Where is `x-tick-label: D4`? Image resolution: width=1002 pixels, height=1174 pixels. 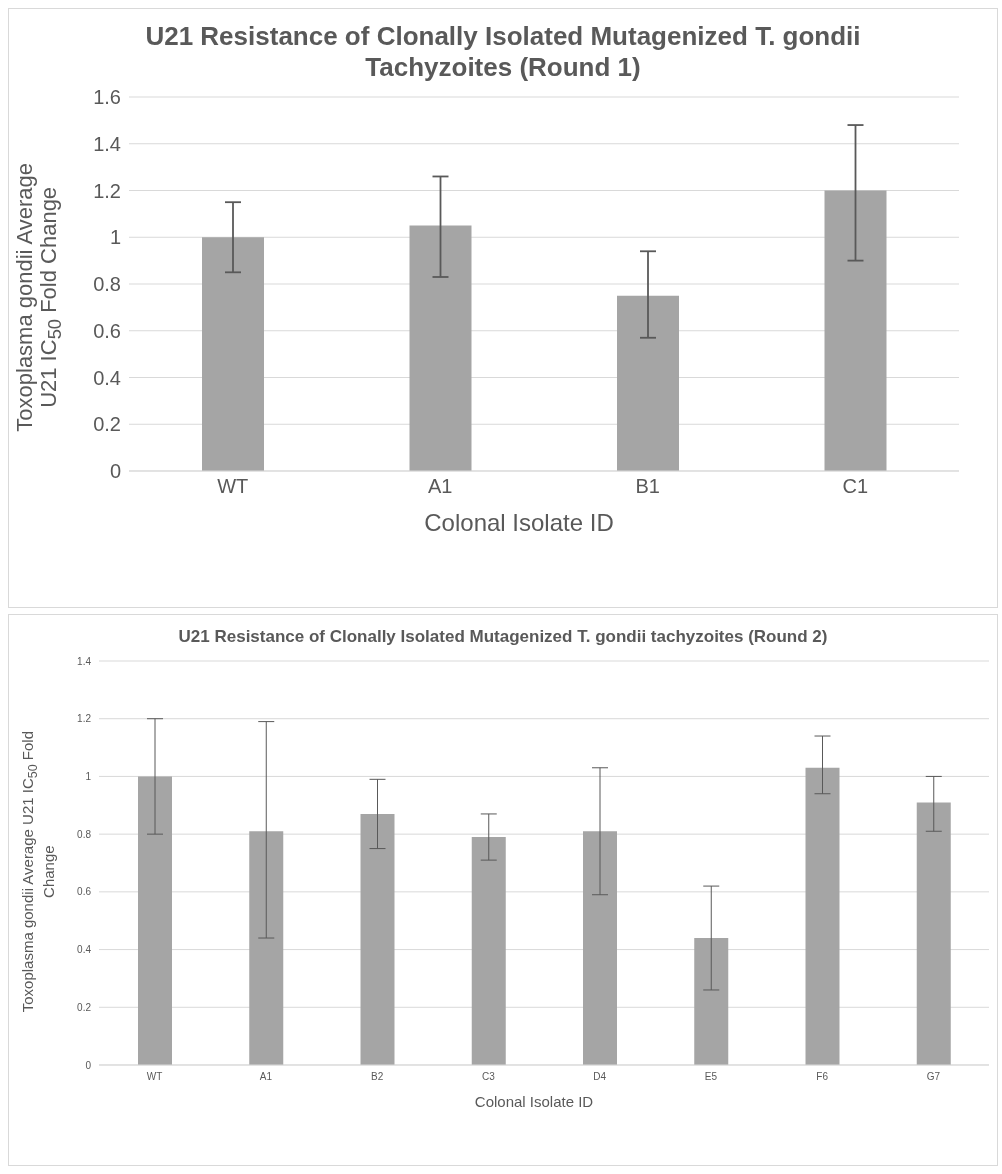 x-tick-label: D4 is located at coordinates (600, 1077).